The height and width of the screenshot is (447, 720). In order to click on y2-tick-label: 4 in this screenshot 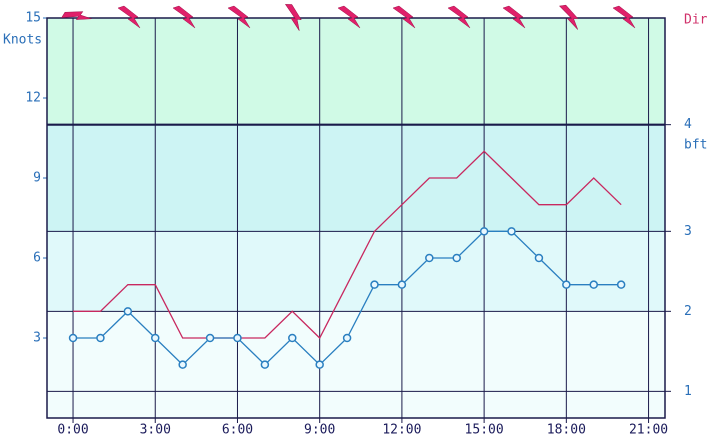, I will do `click(688, 124)`.